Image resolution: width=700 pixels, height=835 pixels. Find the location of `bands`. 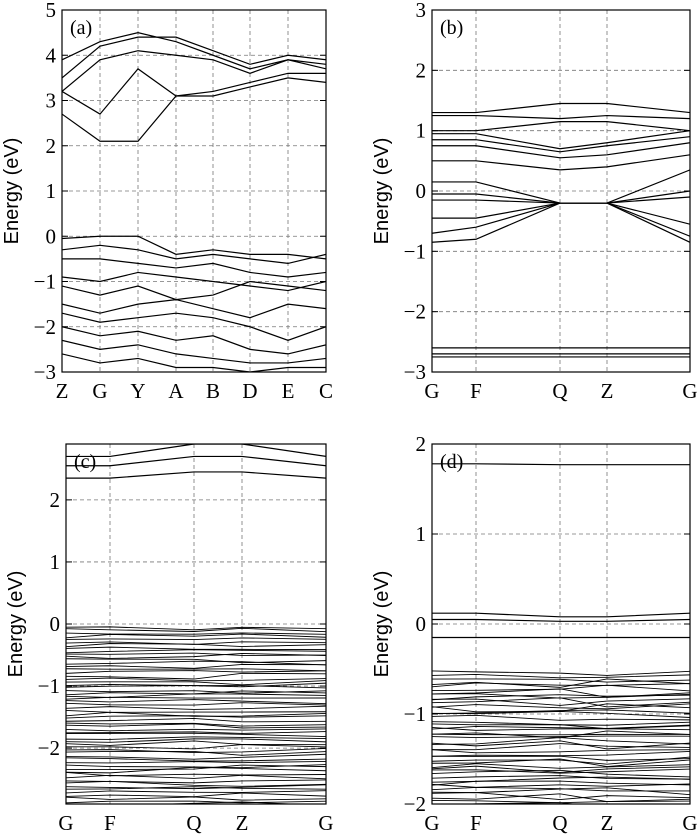

bands is located at coordinates (561, 230).